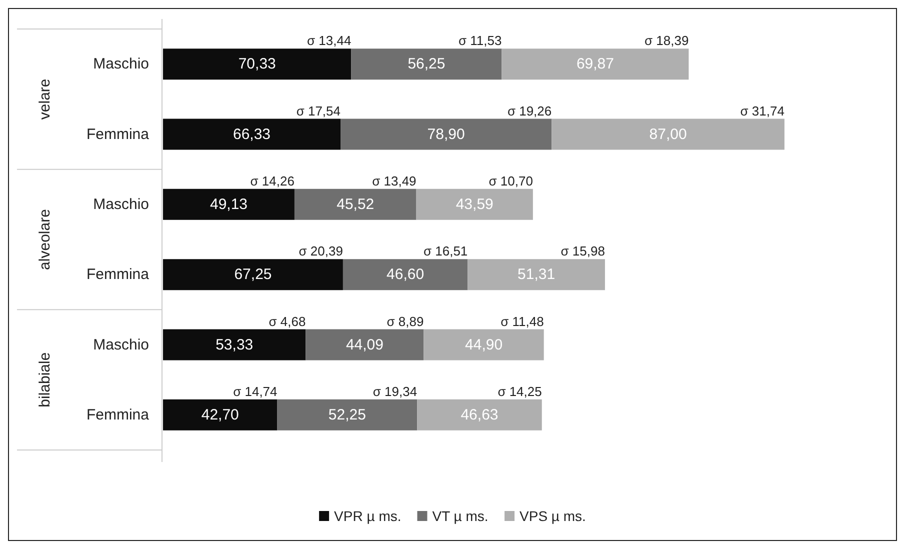  I want to click on data-label: 78,90, so click(446, 134).